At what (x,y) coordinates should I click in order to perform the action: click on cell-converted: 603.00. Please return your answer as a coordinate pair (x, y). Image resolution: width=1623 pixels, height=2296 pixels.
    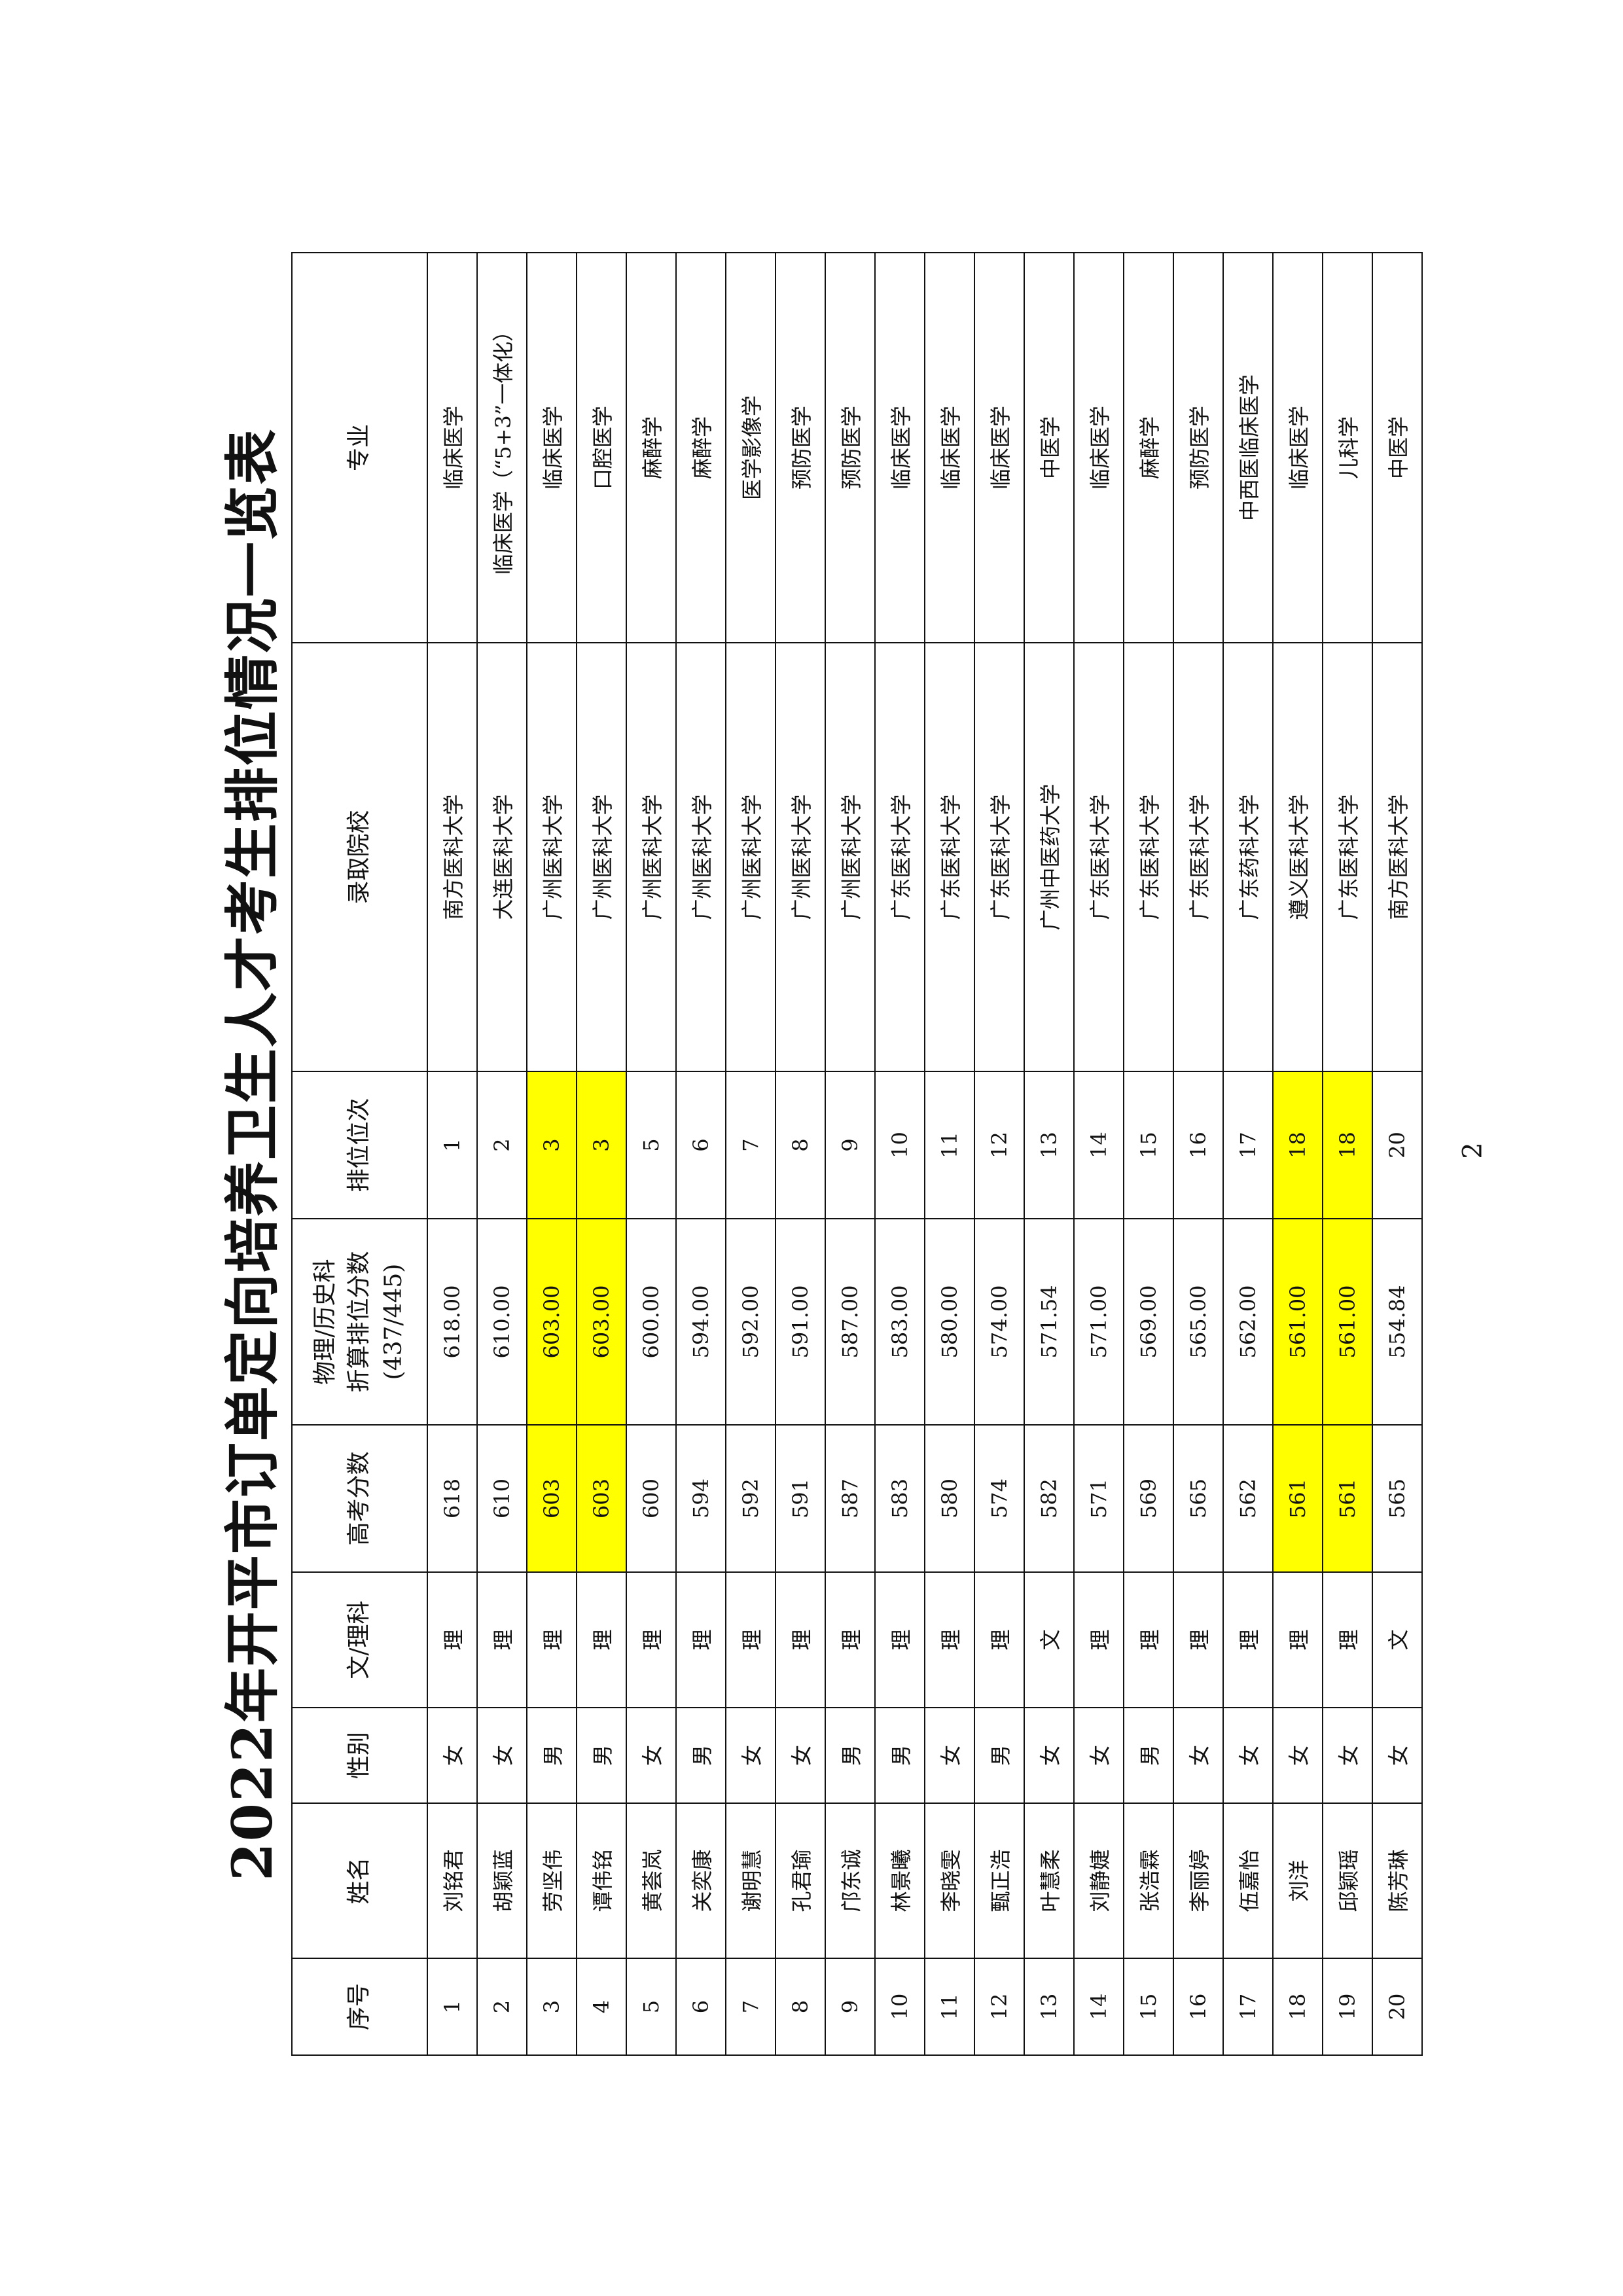
    Looking at the image, I should click on (552, 1322).